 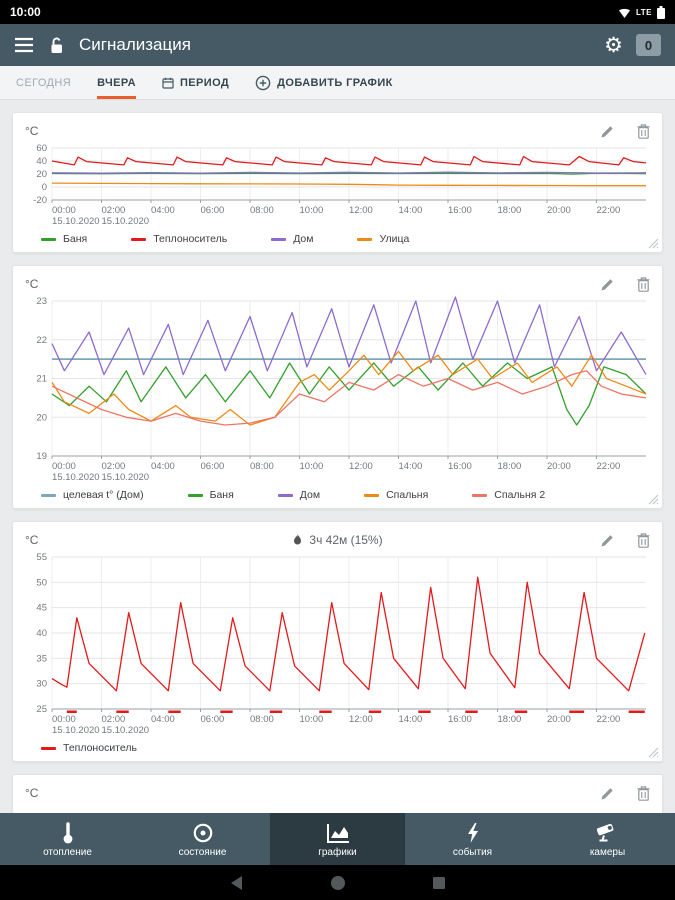 I want to click on legend-item: Спальня, so click(x=396, y=495).